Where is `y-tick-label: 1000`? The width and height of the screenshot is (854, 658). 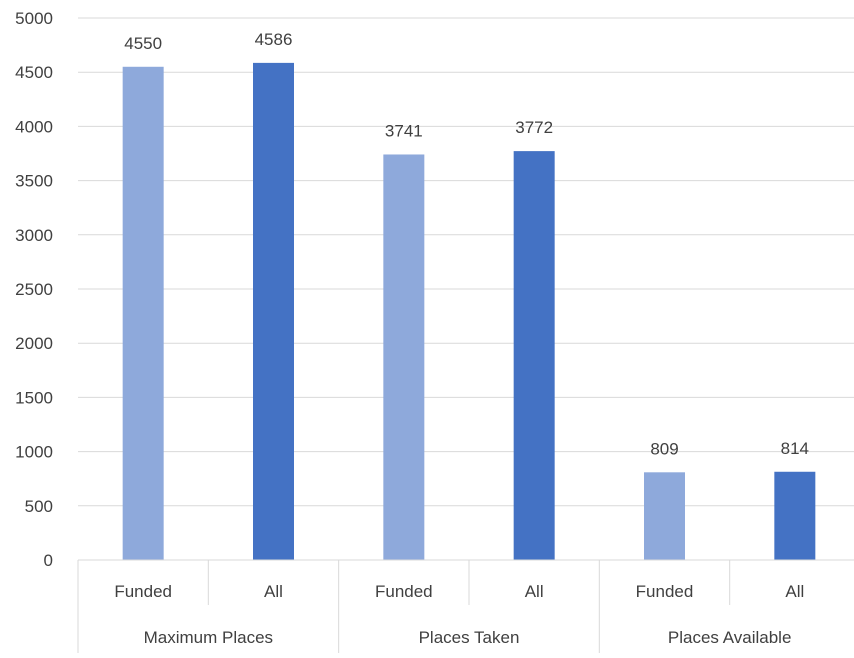 y-tick-label: 1000 is located at coordinates (34, 452).